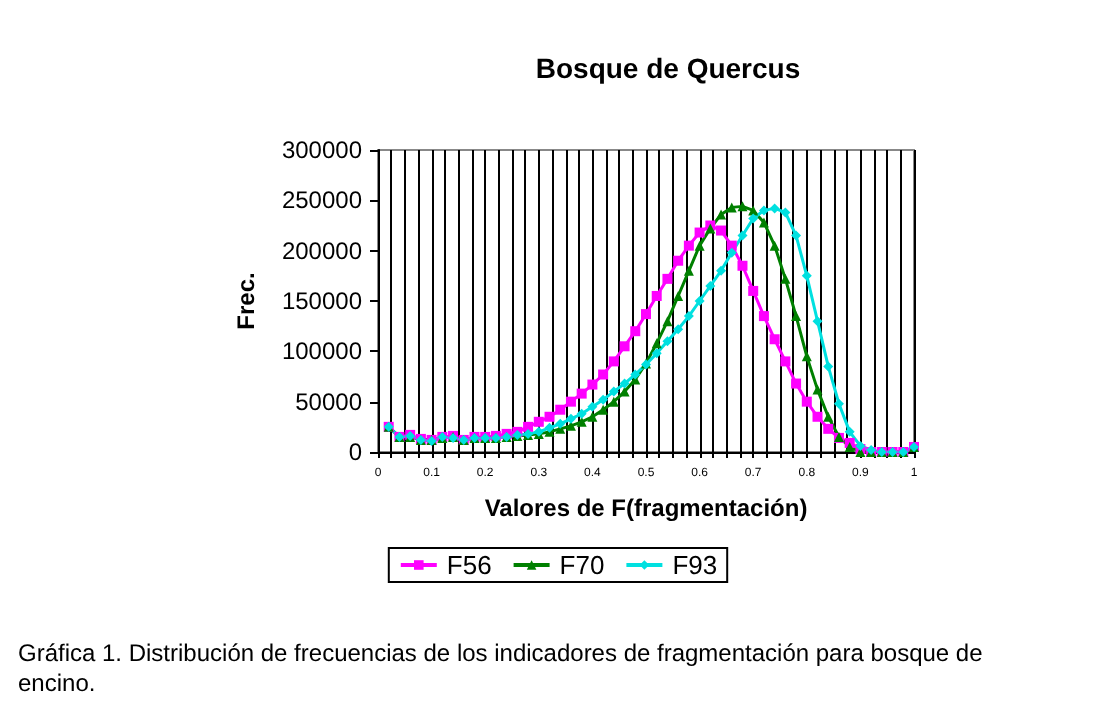 Image resolution: width=1116 pixels, height=710 pixels. What do you see at coordinates (322, 250) in the screenshot?
I see `y-tick-label: 200000` at bounding box center [322, 250].